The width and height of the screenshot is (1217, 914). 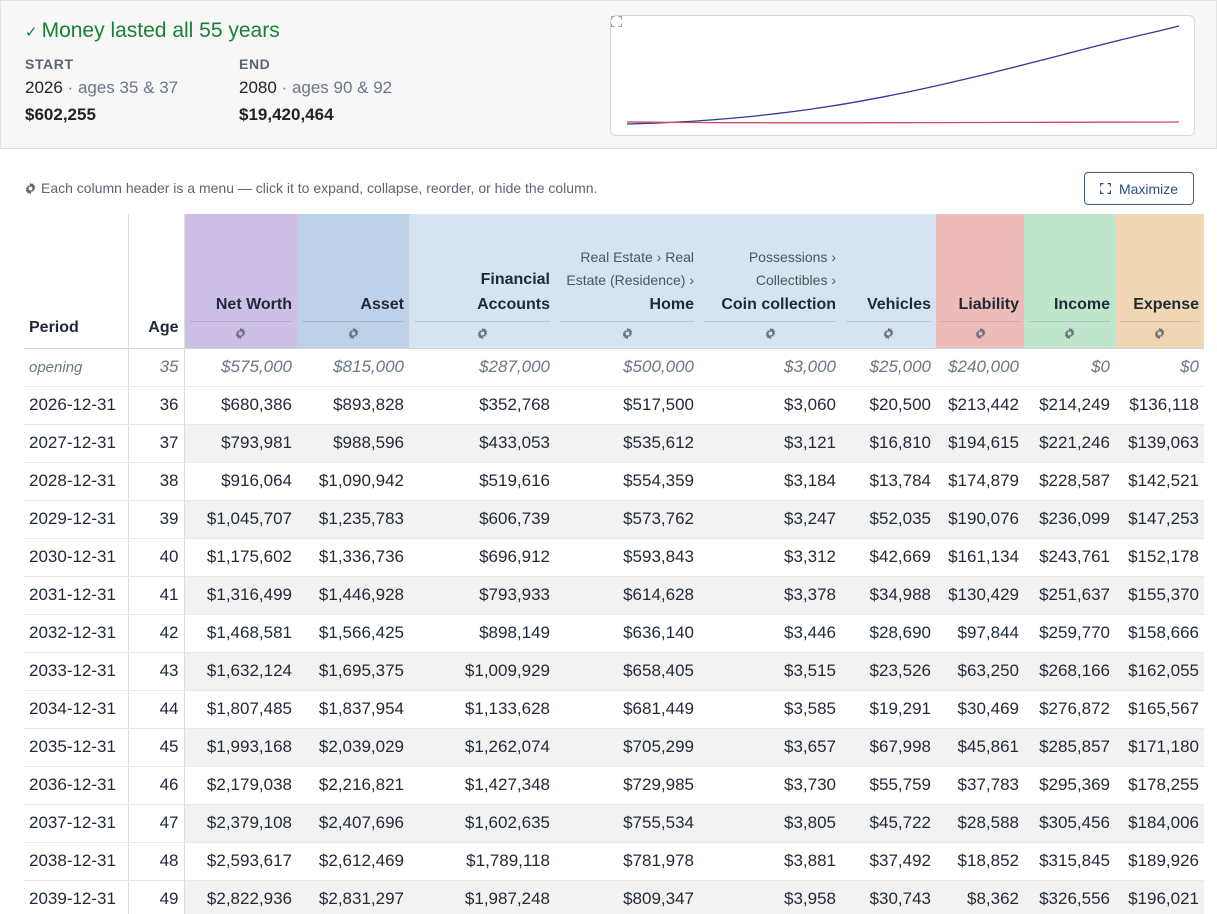 I want to click on status-headline: ✓ Money lasted all 55 years, so click(x=152, y=31).